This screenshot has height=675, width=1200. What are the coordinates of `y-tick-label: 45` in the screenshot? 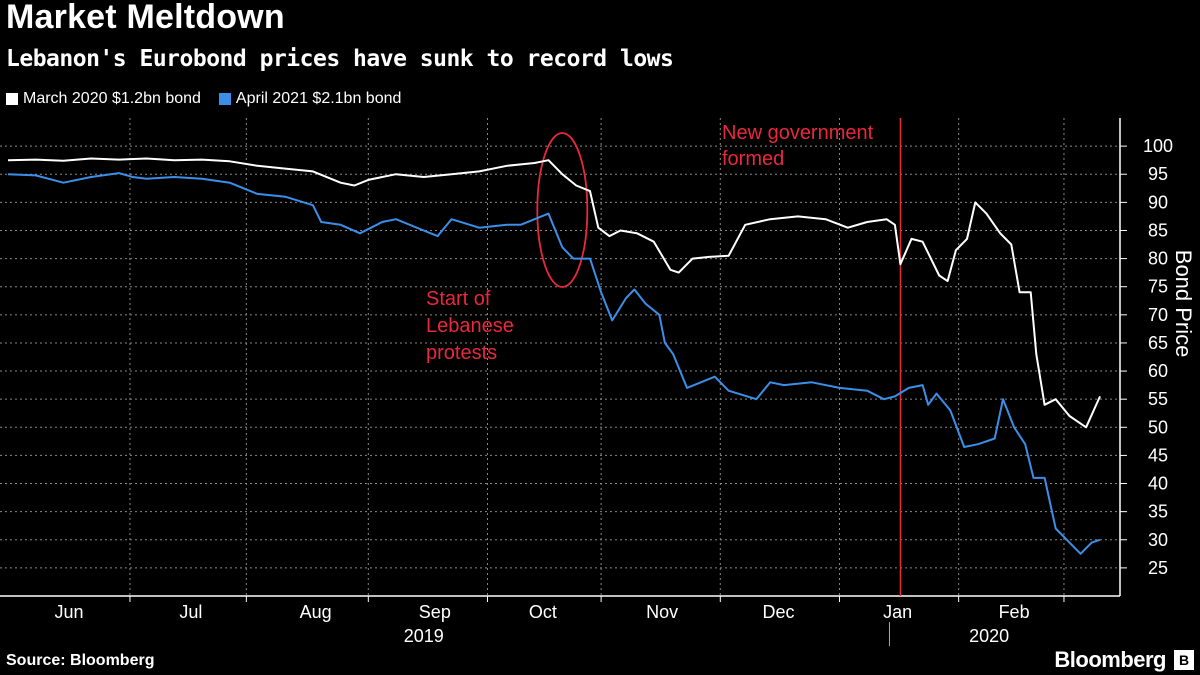 It's located at (1158, 455).